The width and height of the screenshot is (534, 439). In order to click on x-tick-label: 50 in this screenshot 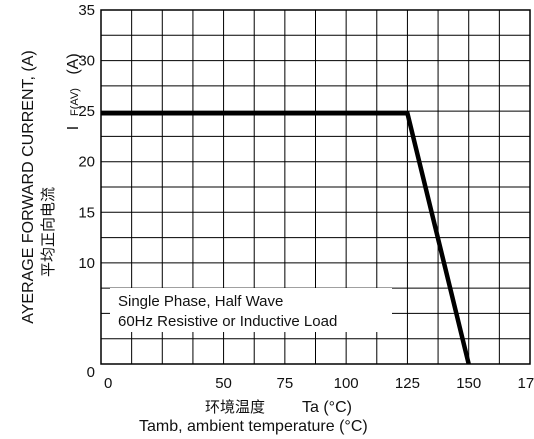, I will do `click(223, 383)`.